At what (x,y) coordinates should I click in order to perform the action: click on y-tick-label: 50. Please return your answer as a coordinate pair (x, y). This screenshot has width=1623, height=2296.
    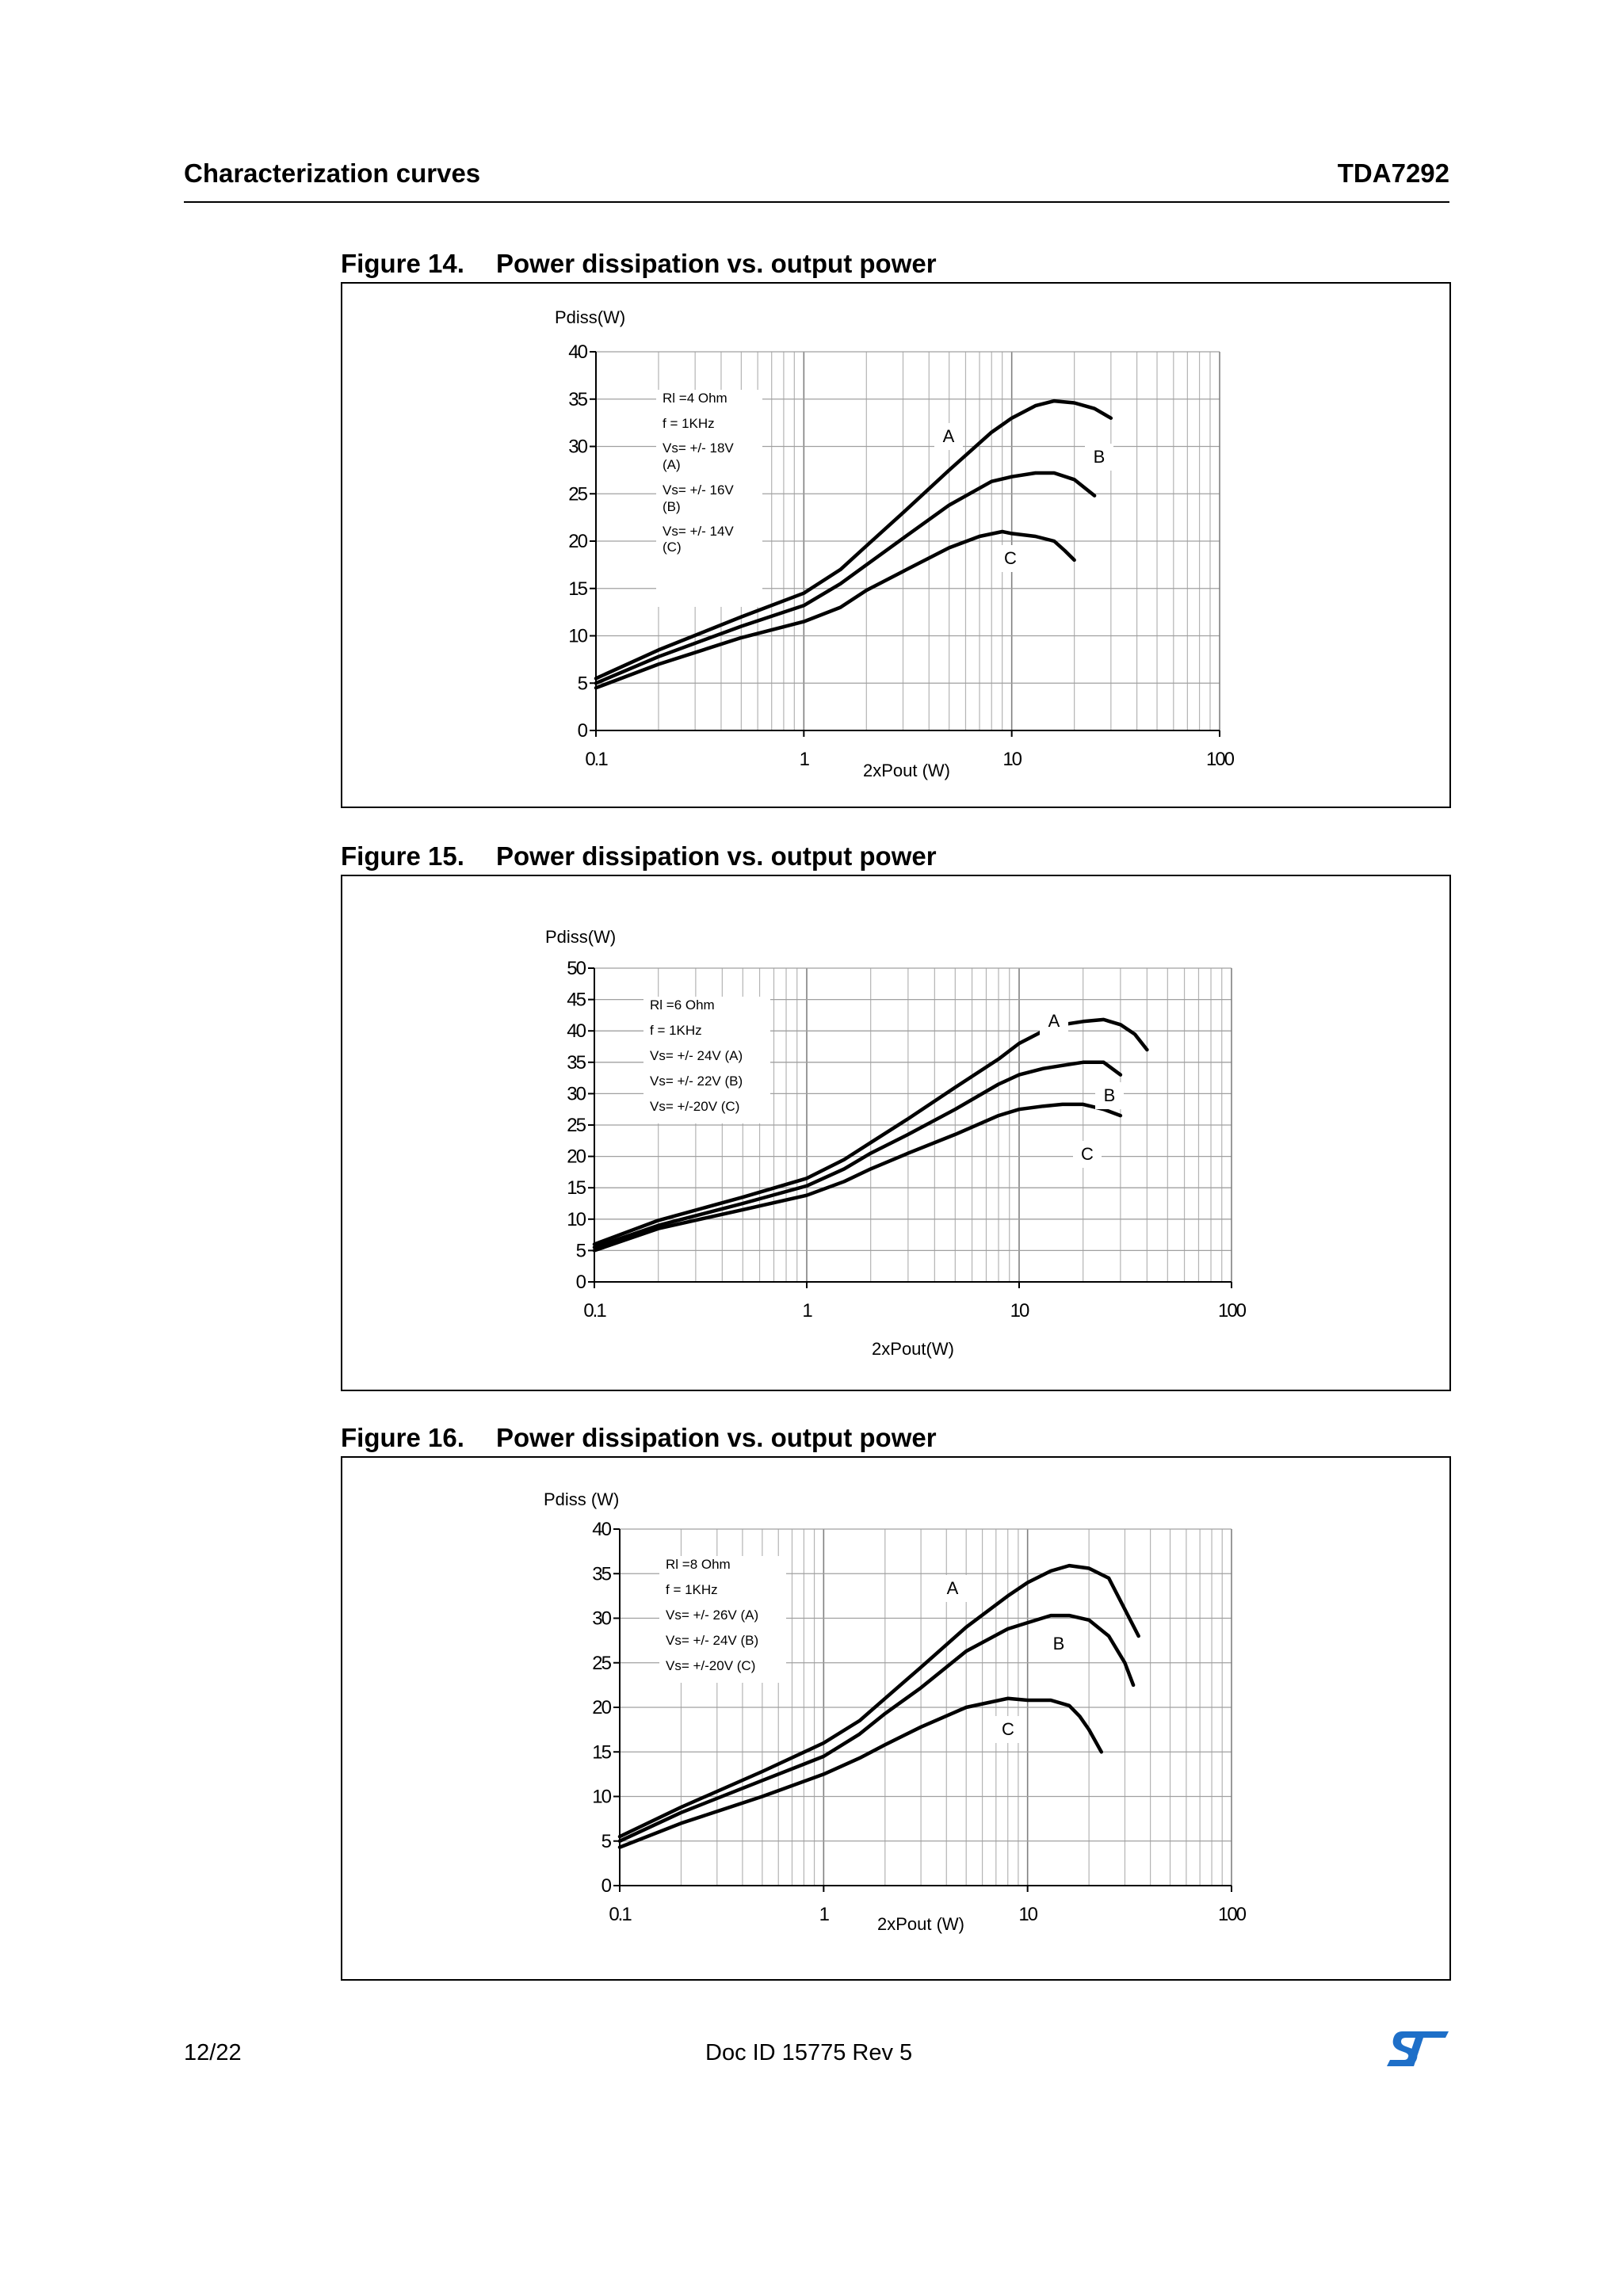
    Looking at the image, I should click on (576, 968).